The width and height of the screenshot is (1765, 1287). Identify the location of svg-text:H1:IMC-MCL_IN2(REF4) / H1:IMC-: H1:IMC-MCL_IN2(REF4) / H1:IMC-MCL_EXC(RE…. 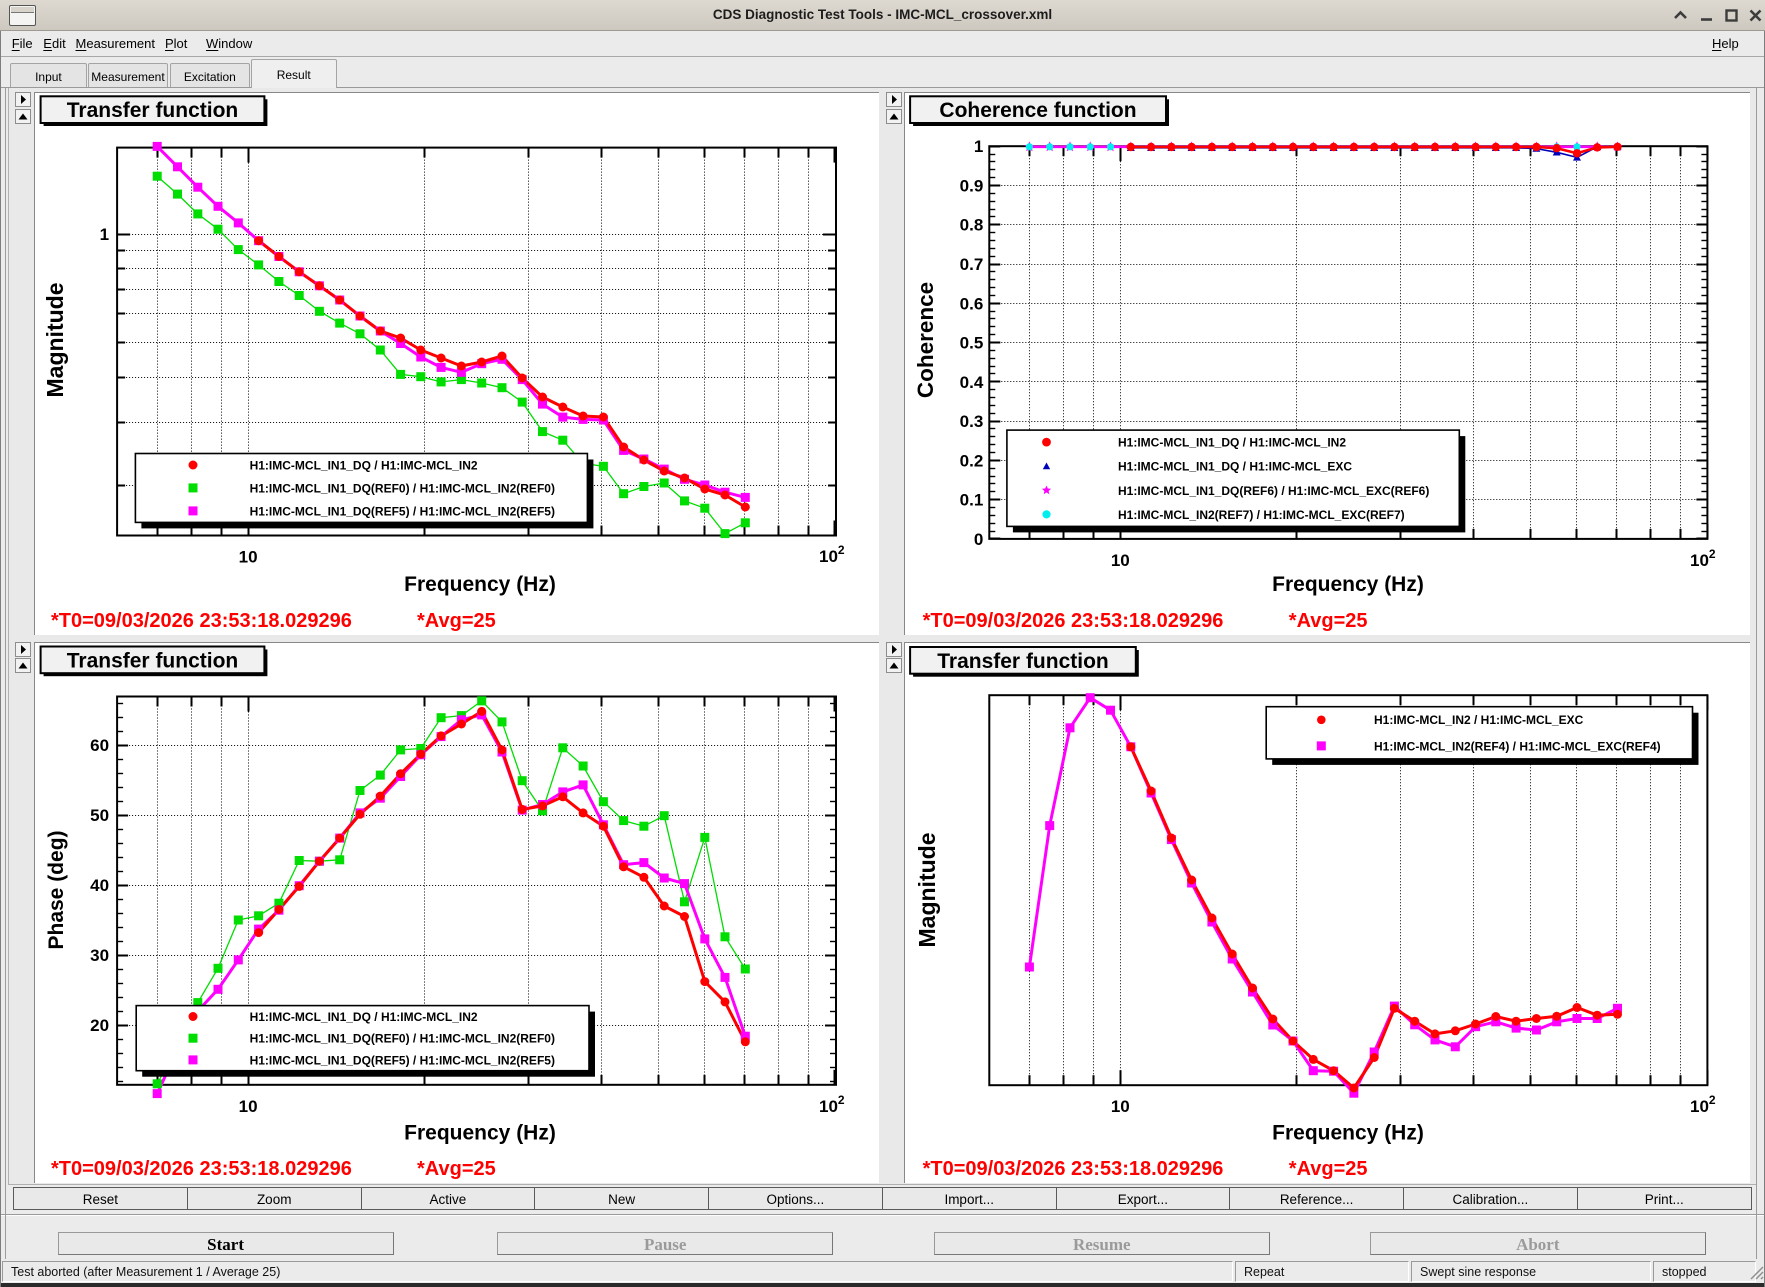
(1517, 746).